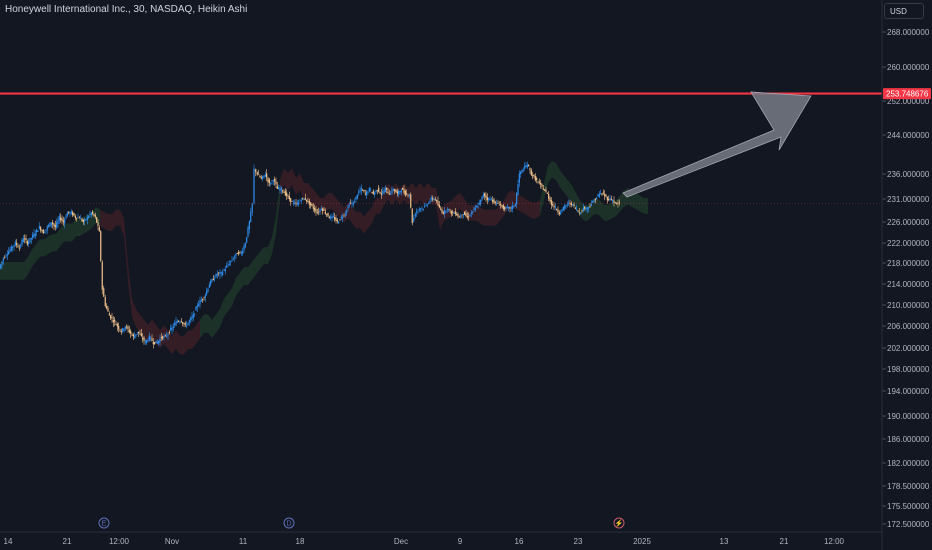  Describe the element at coordinates (240, 259) in the screenshot. I see `cloud-segment` at that location.